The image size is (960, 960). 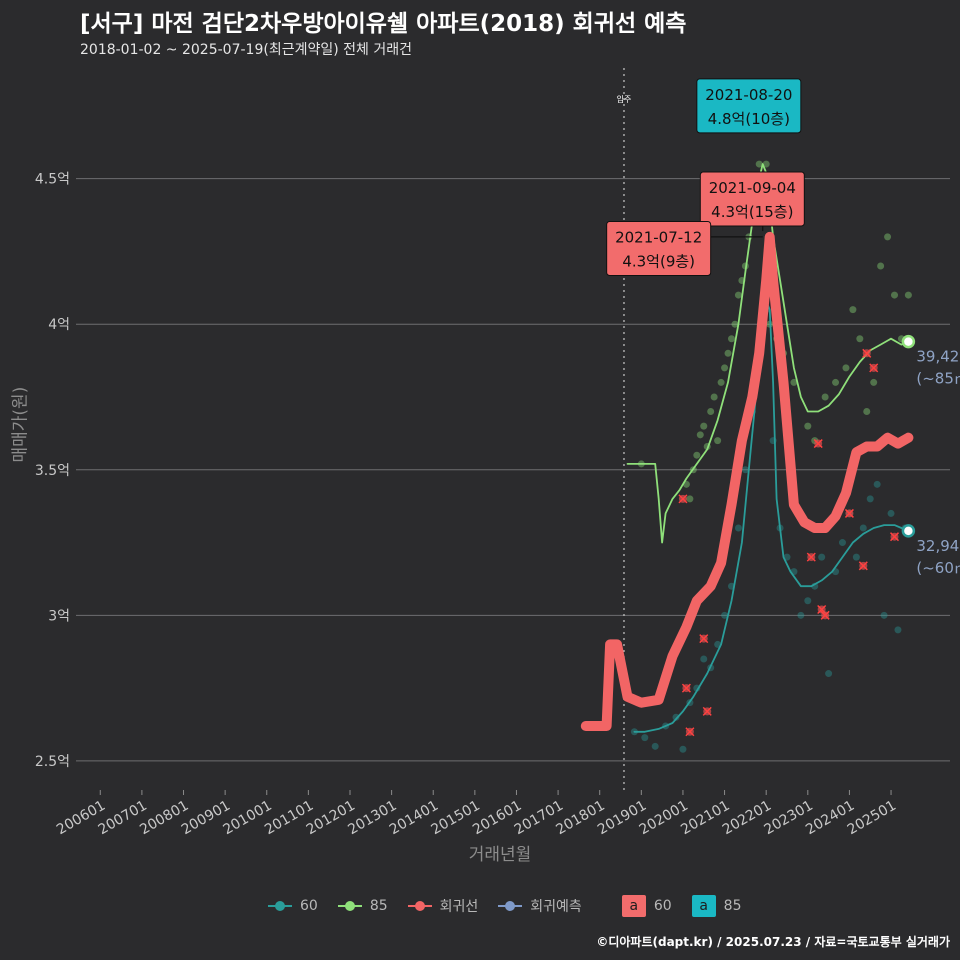 I want to click on legend-item-85: 85, so click(x=362, y=906).